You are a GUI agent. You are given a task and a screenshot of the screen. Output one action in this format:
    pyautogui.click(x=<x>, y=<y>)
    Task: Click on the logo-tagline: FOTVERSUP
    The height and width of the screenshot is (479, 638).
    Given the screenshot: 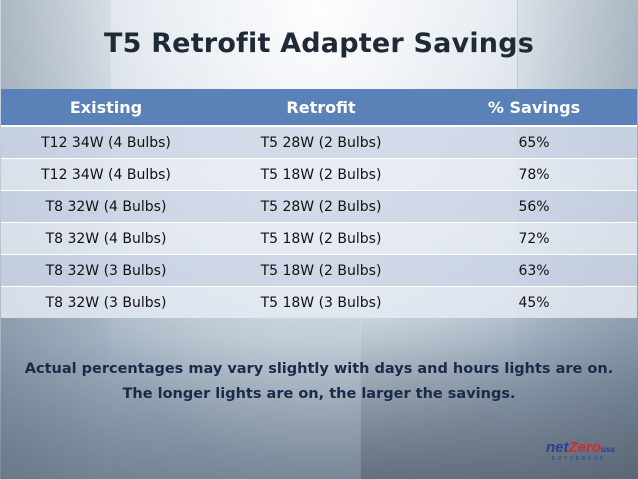 What is the action you would take?
    pyautogui.click(x=579, y=459)
    